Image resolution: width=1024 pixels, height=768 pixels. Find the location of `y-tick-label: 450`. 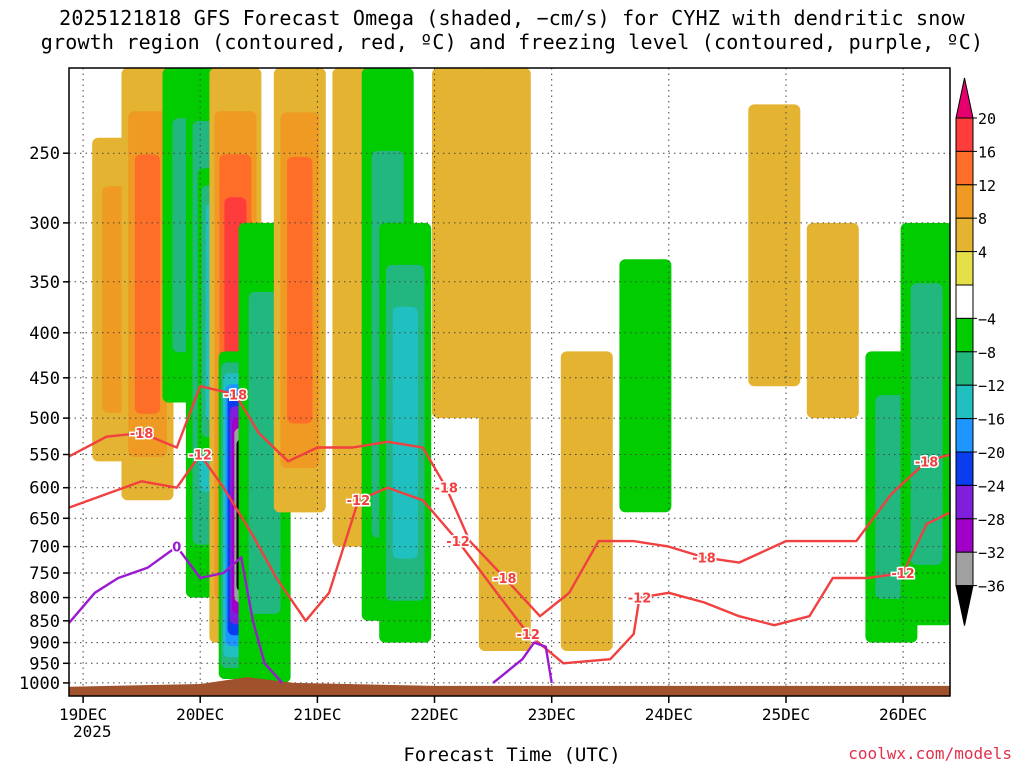

y-tick-label: 450 is located at coordinates (44, 379).